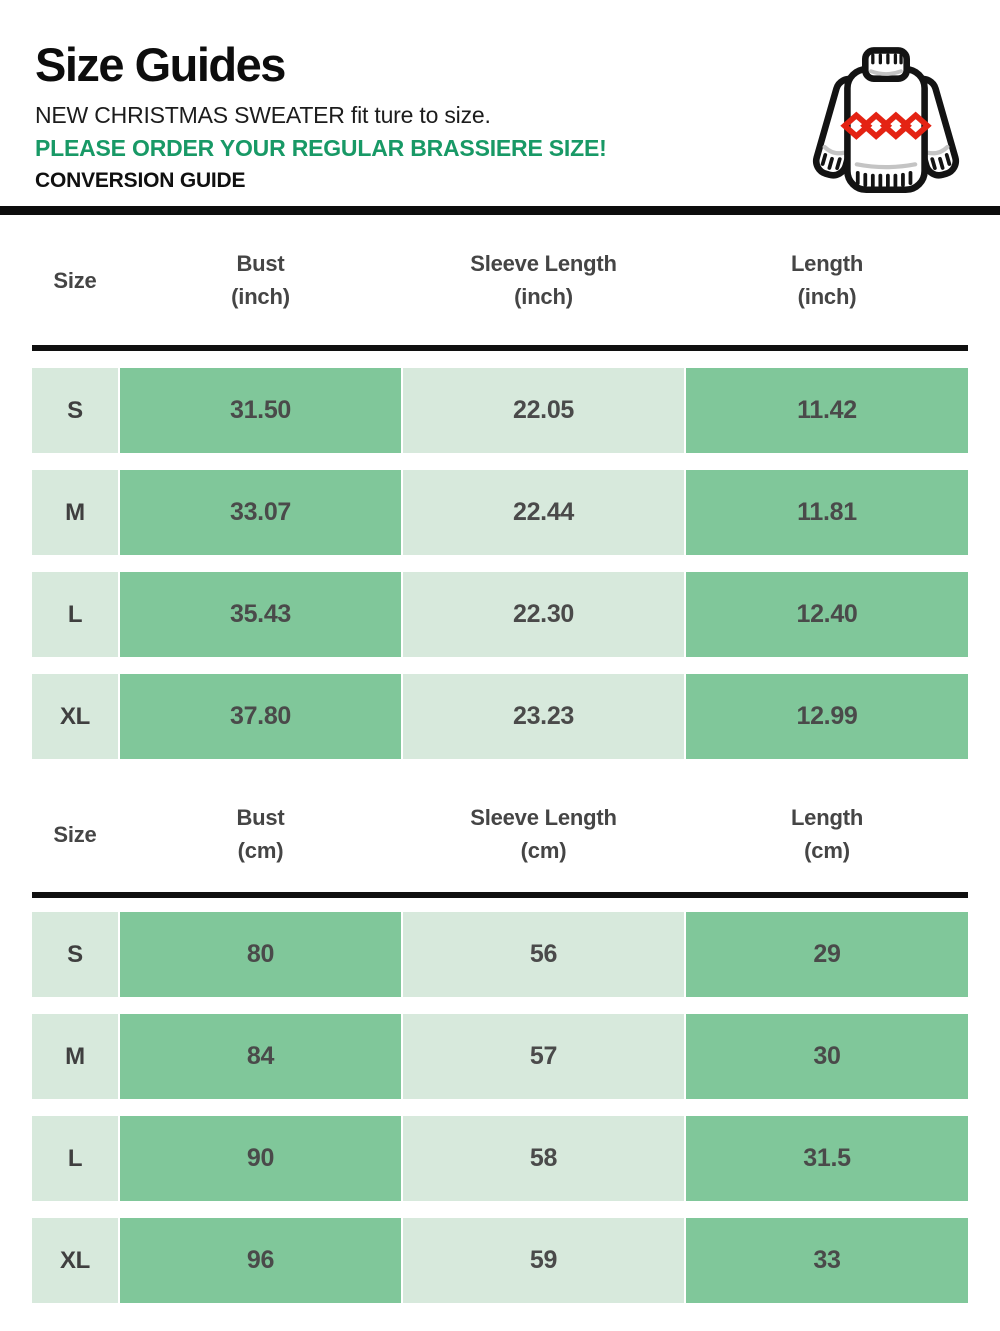  What do you see at coordinates (543, 955) in the screenshot?
I see `cell-sleeve: 56` at bounding box center [543, 955].